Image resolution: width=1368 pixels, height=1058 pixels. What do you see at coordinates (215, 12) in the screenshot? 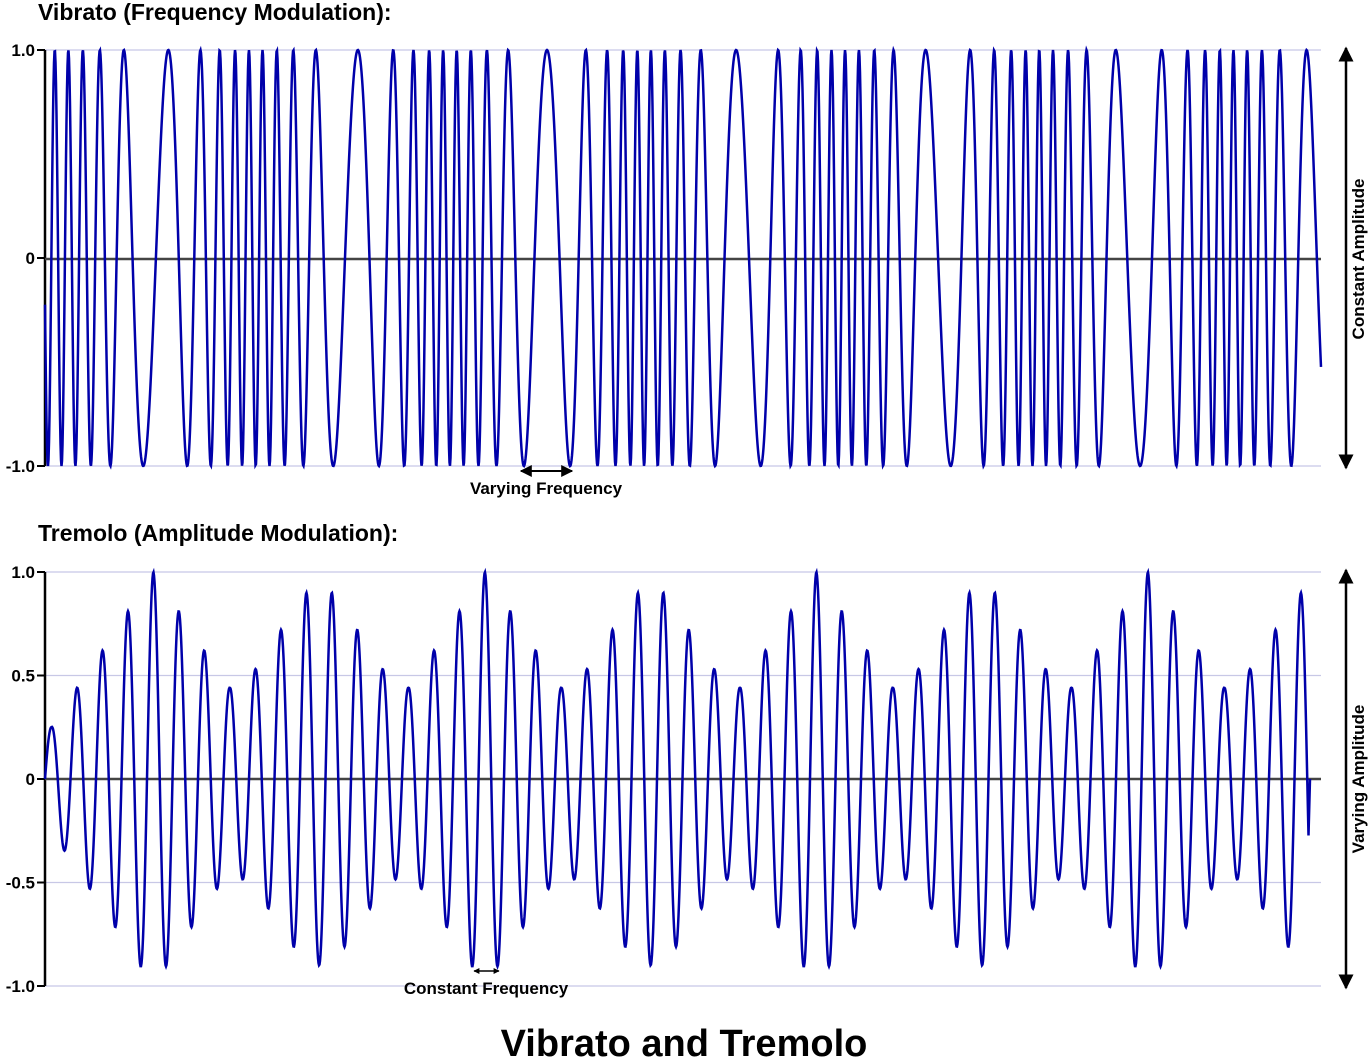
I see `vibrato-title: Vibrato (Frequency Modulation):` at bounding box center [215, 12].